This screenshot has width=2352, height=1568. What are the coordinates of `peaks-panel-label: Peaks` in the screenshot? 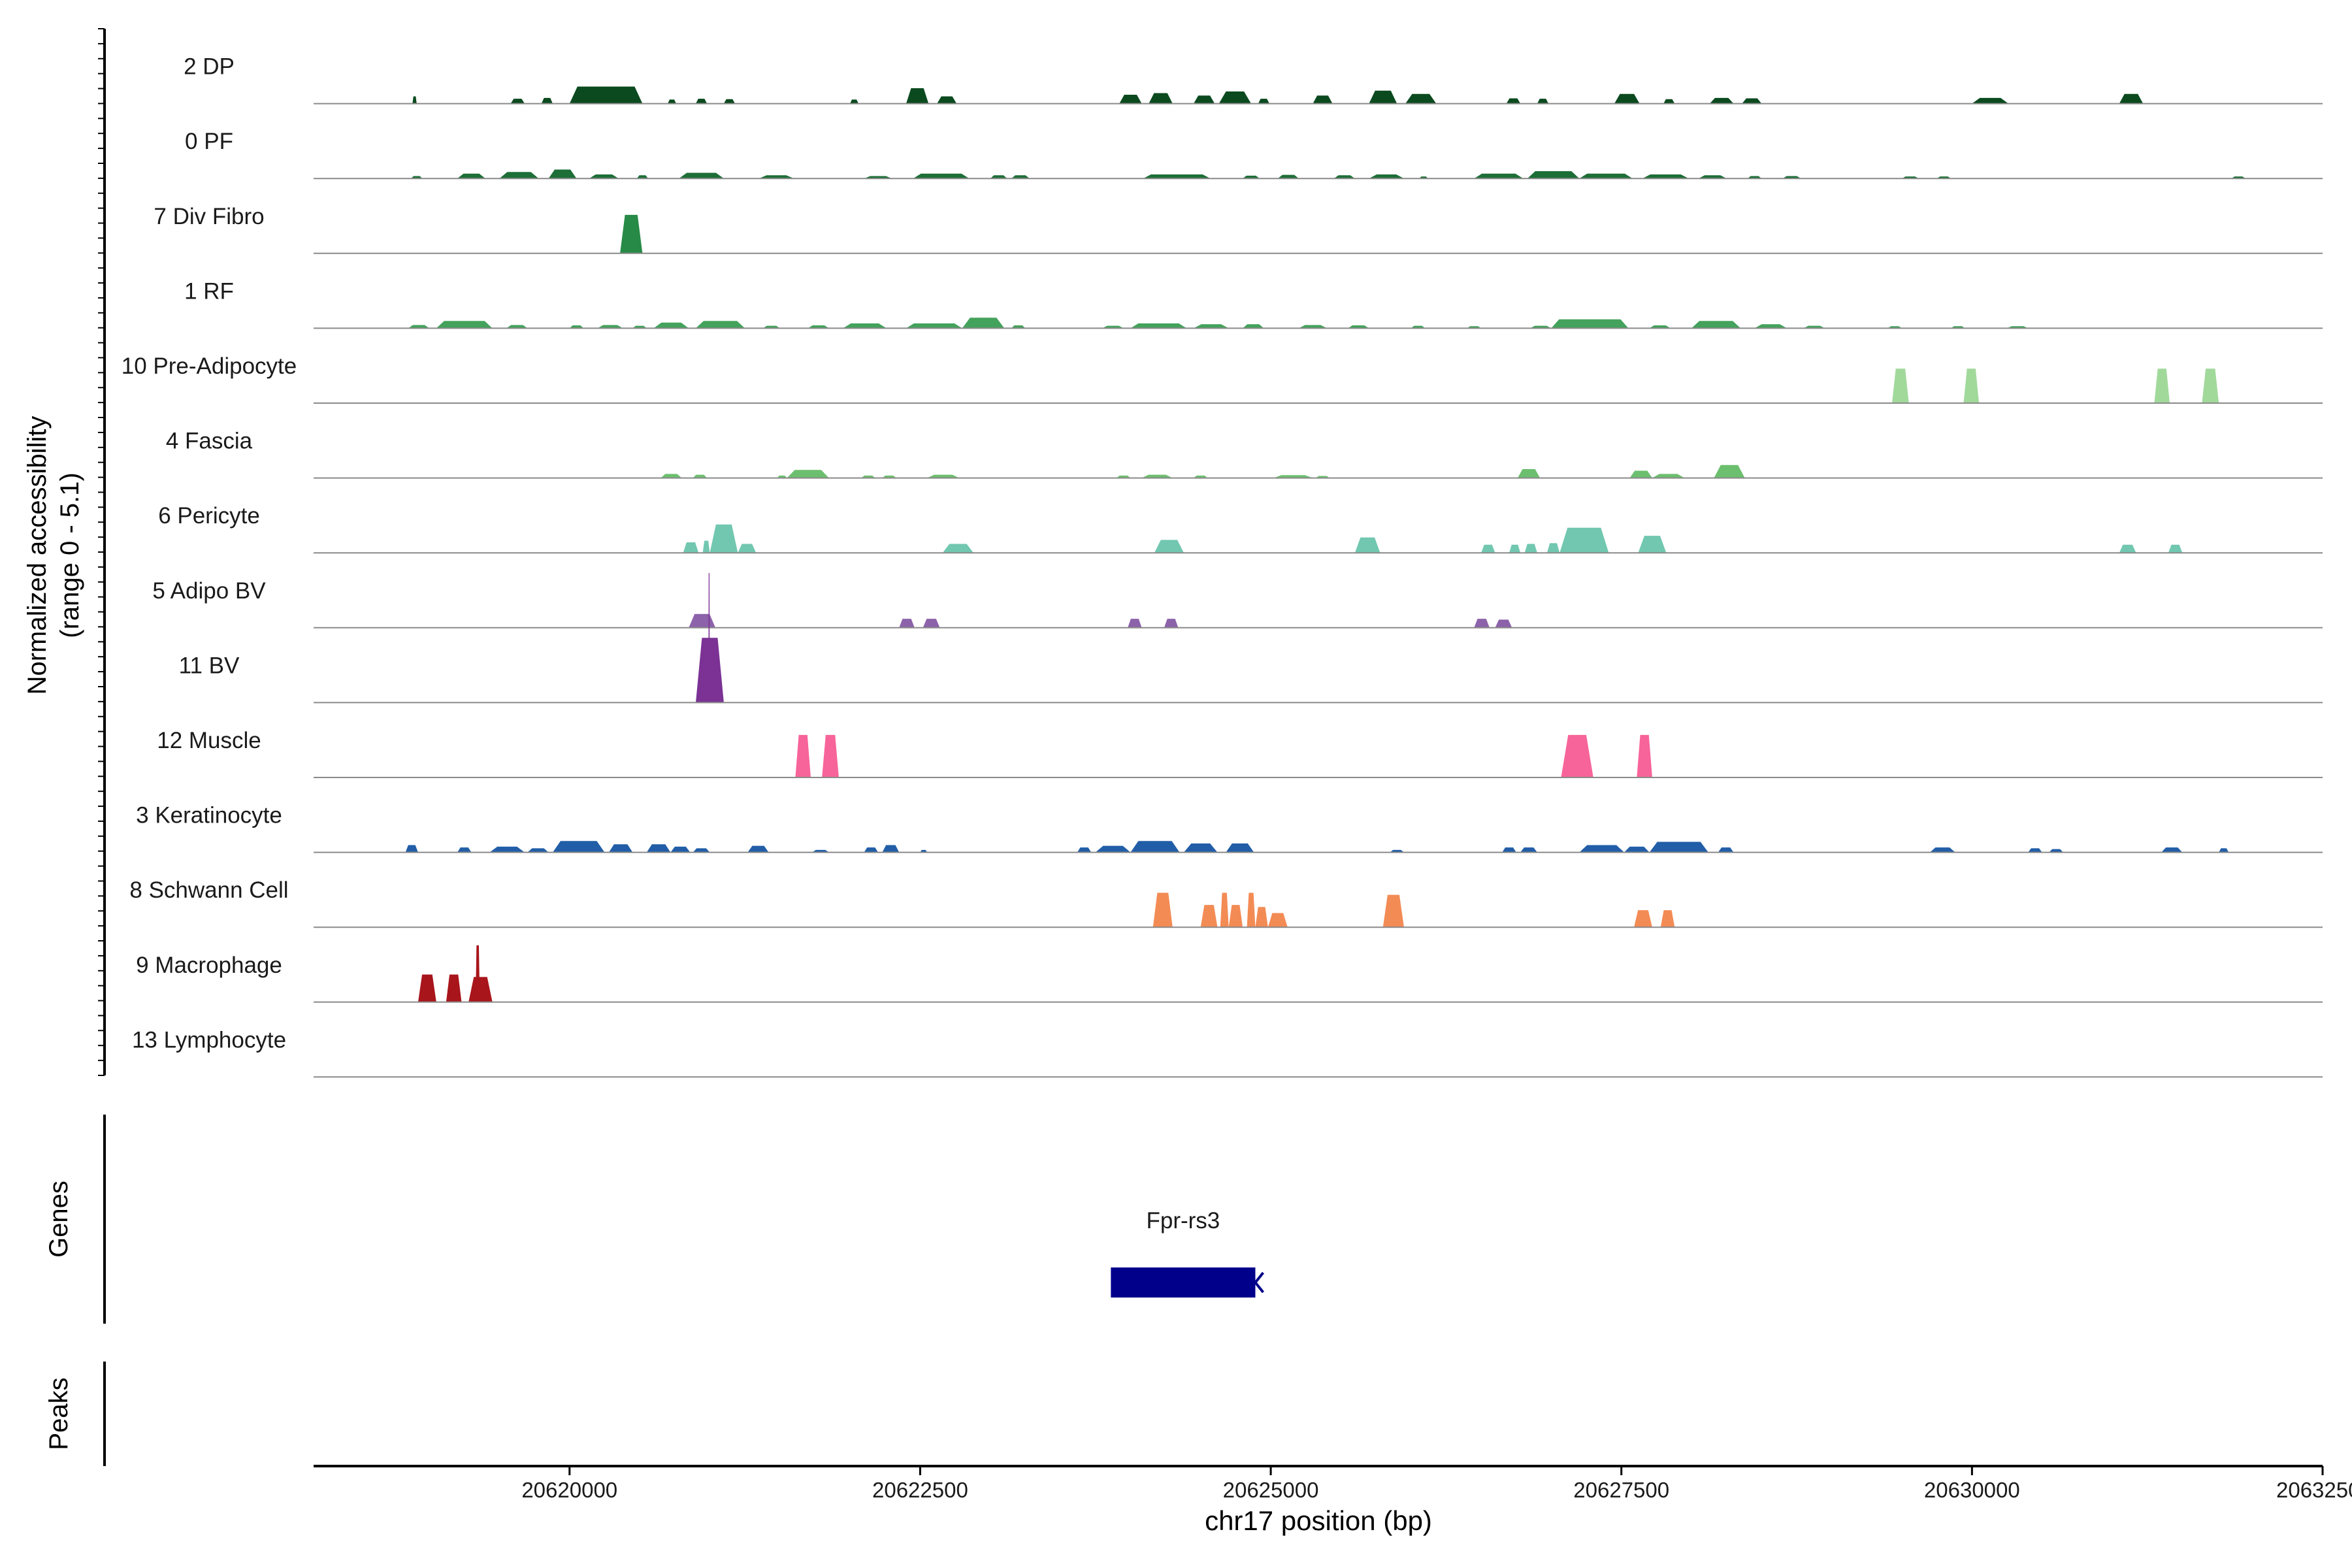 It's located at (58, 1413).